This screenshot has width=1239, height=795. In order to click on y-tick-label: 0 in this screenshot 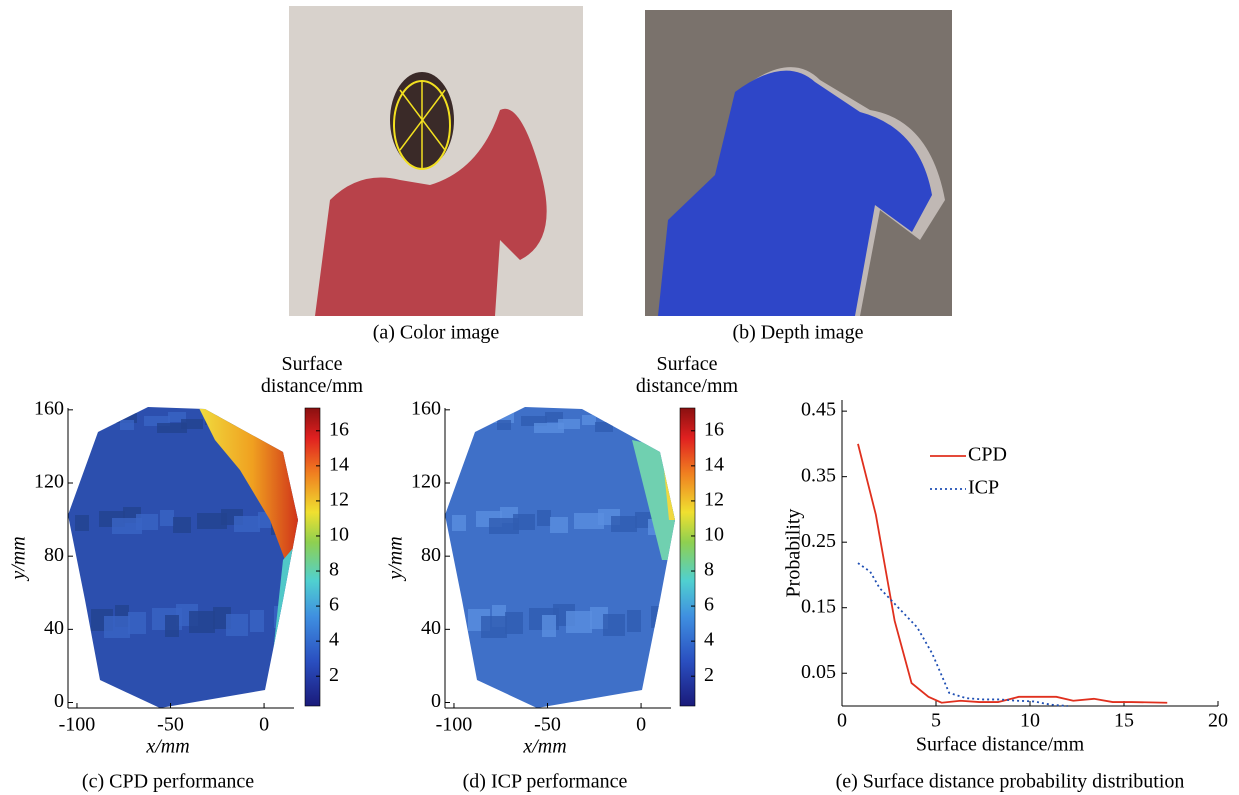, I will do `click(59, 701)`.